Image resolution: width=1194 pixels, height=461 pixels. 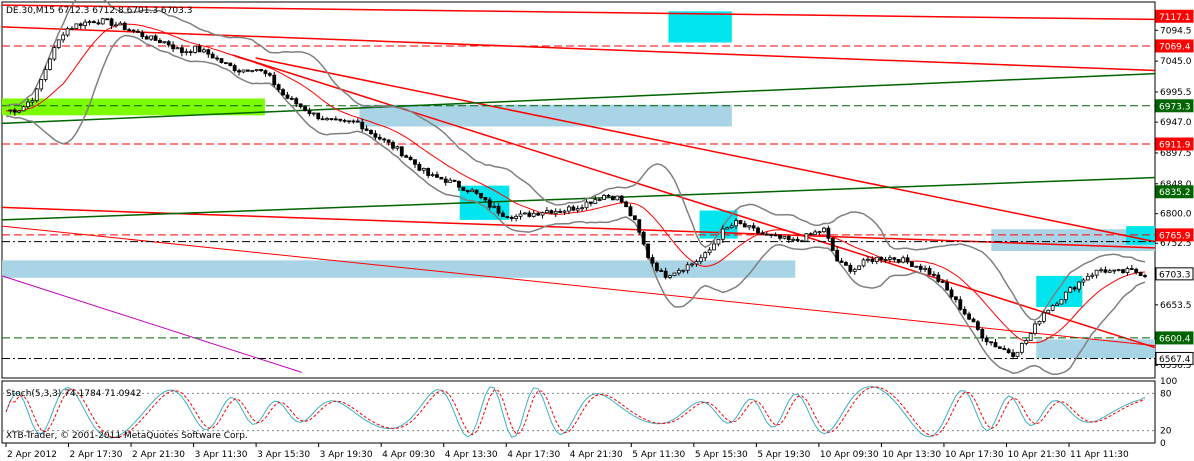 What do you see at coordinates (32, 455) in the screenshot?
I see `time-tick-label: 2 Apr 2012` at bounding box center [32, 455].